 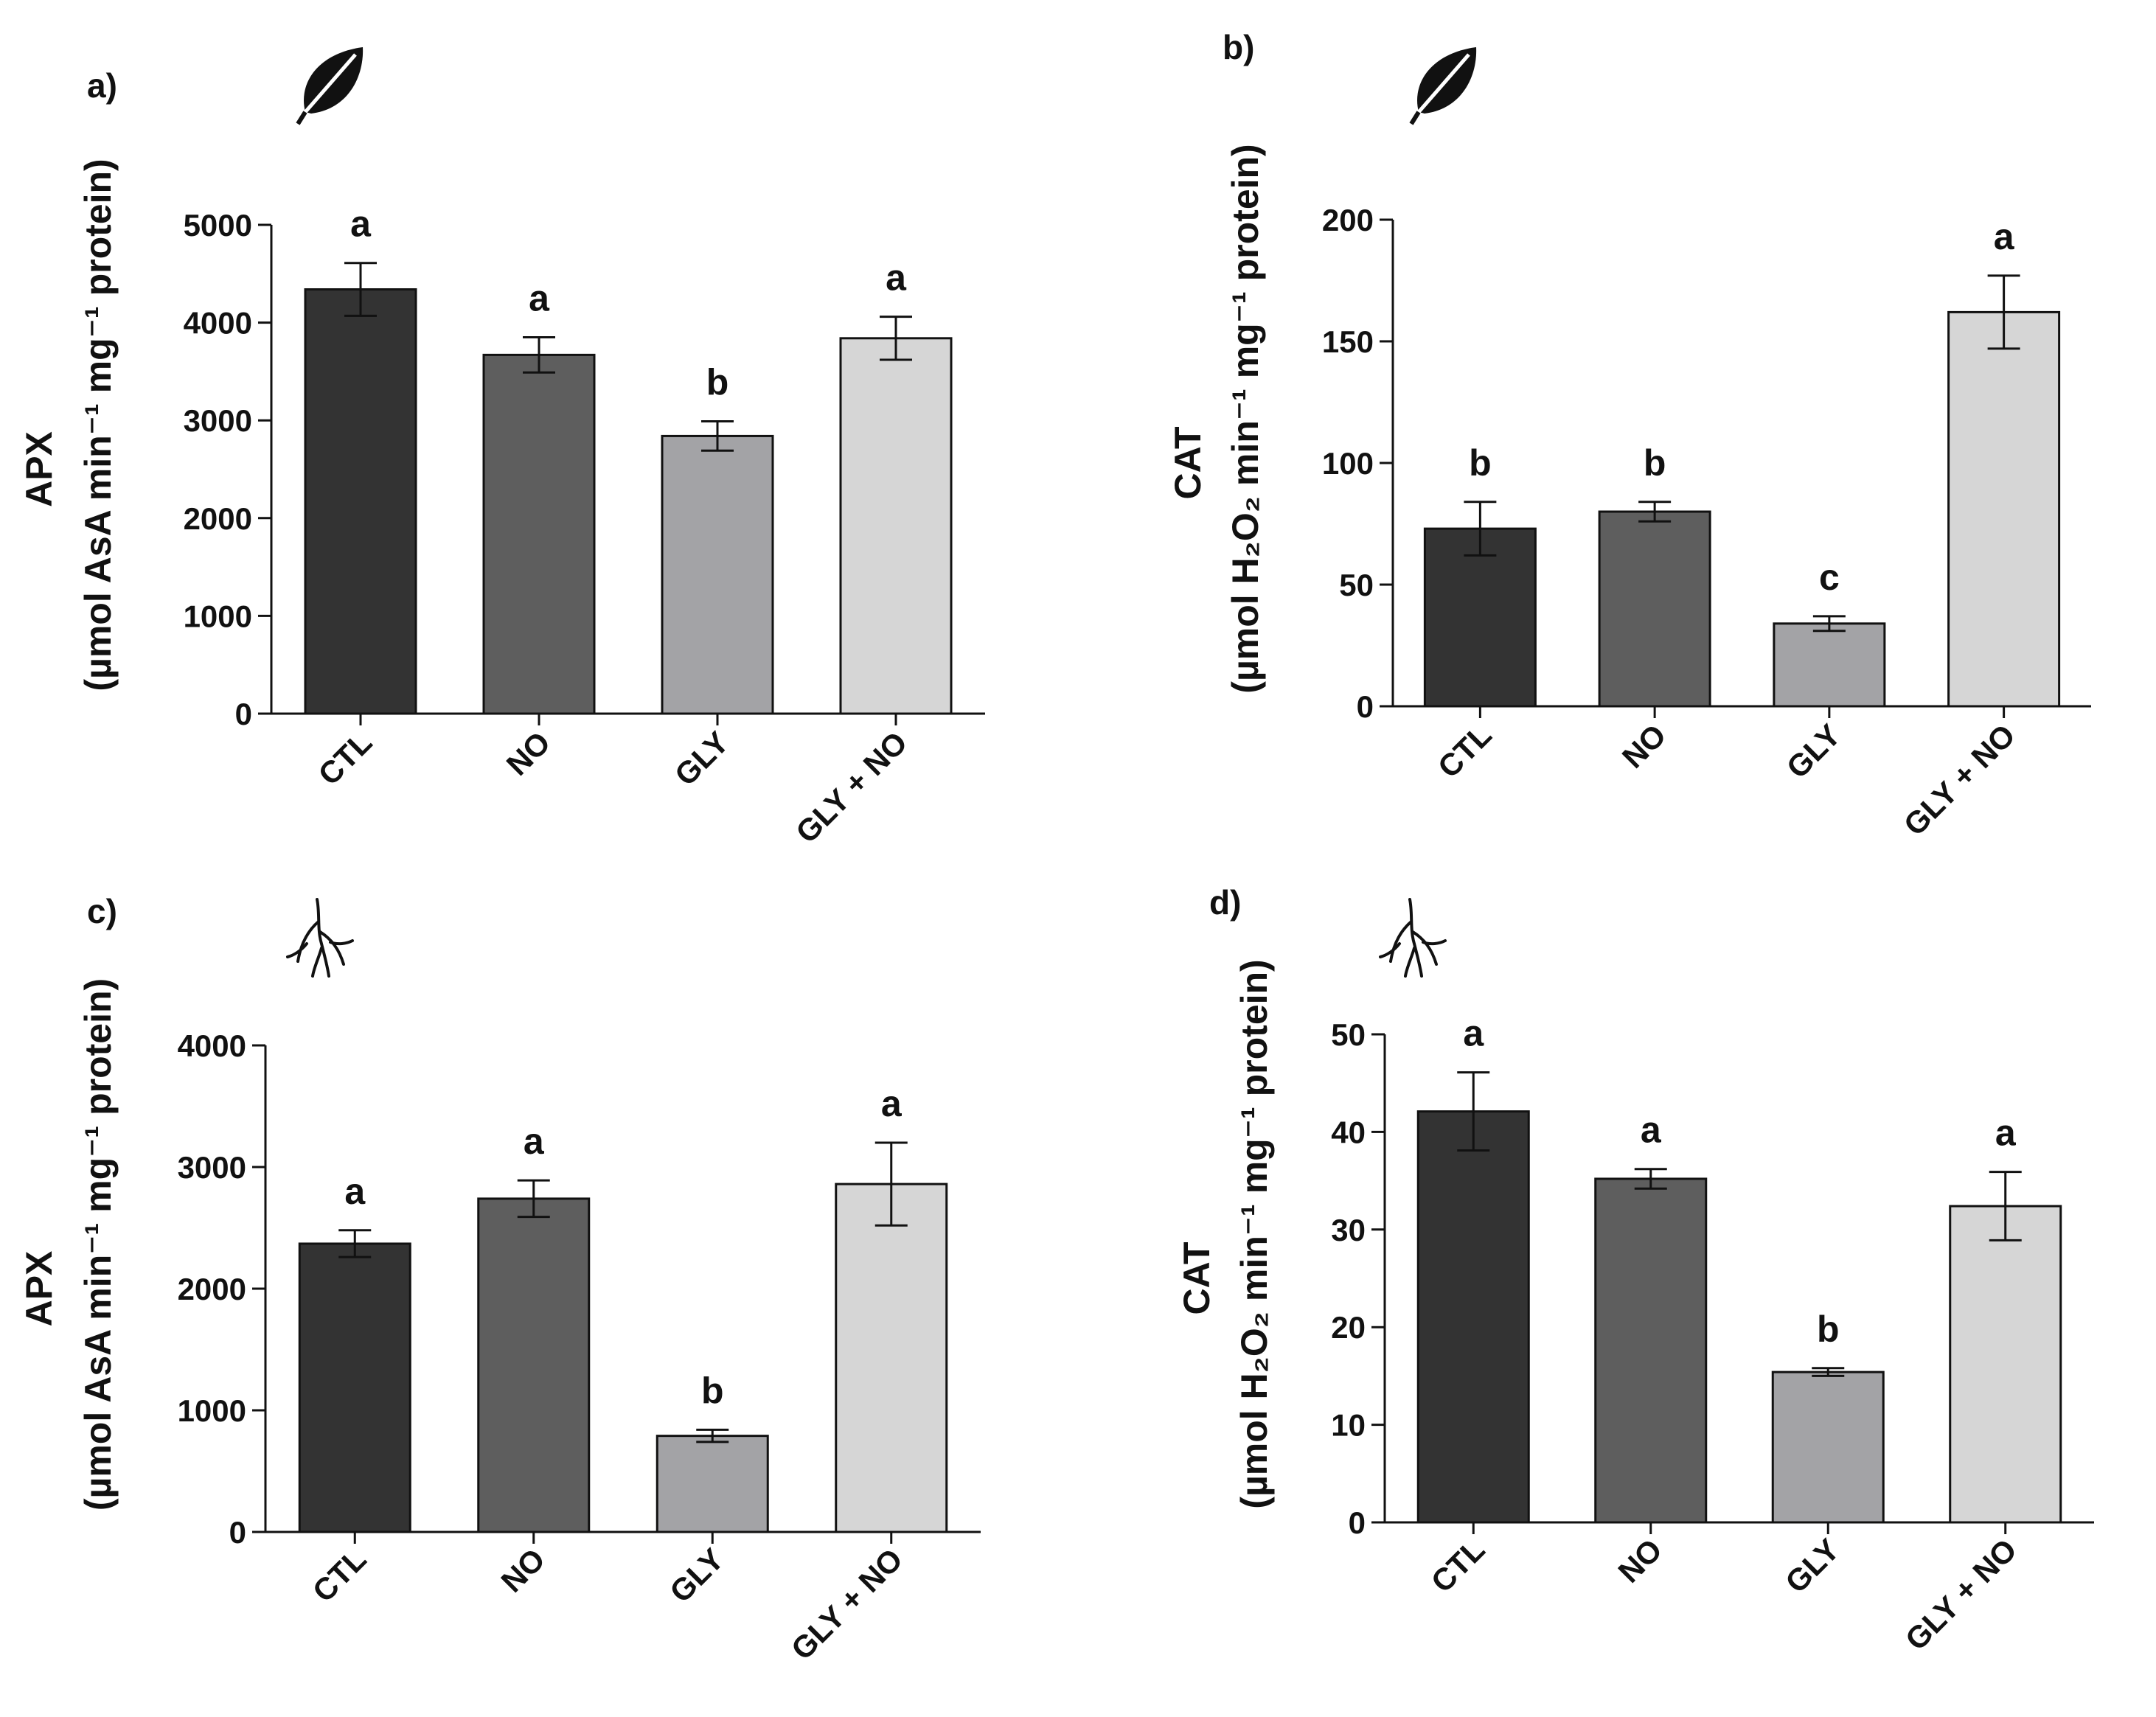 I want to click on y-tick-label: 5000, so click(x=218, y=225).